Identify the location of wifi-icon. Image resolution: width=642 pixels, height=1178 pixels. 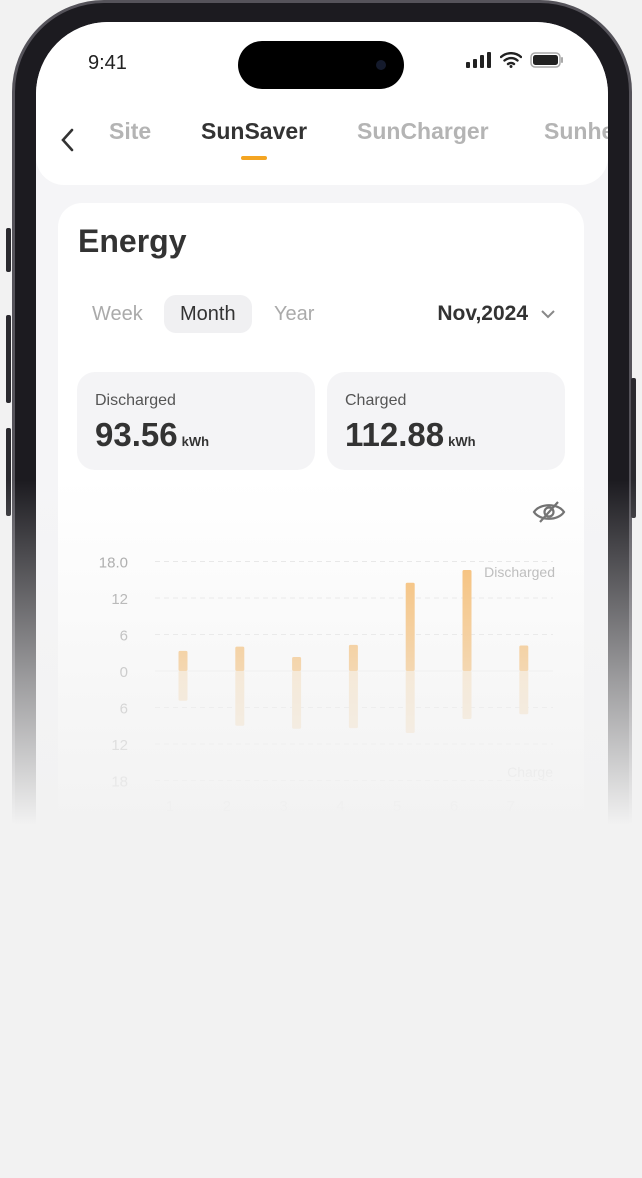
(511, 60).